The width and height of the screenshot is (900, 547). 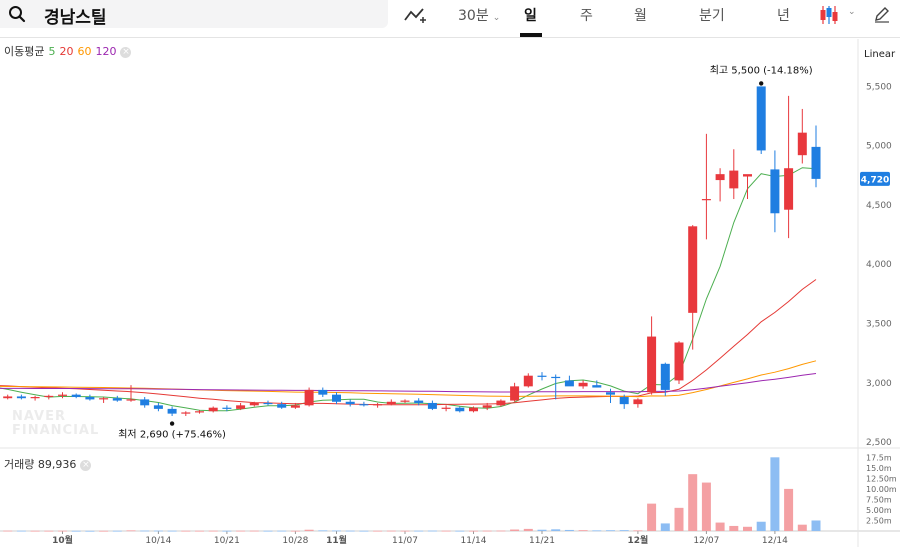 What do you see at coordinates (52, 51) in the screenshot?
I see `ma-period-5: 5` at bounding box center [52, 51].